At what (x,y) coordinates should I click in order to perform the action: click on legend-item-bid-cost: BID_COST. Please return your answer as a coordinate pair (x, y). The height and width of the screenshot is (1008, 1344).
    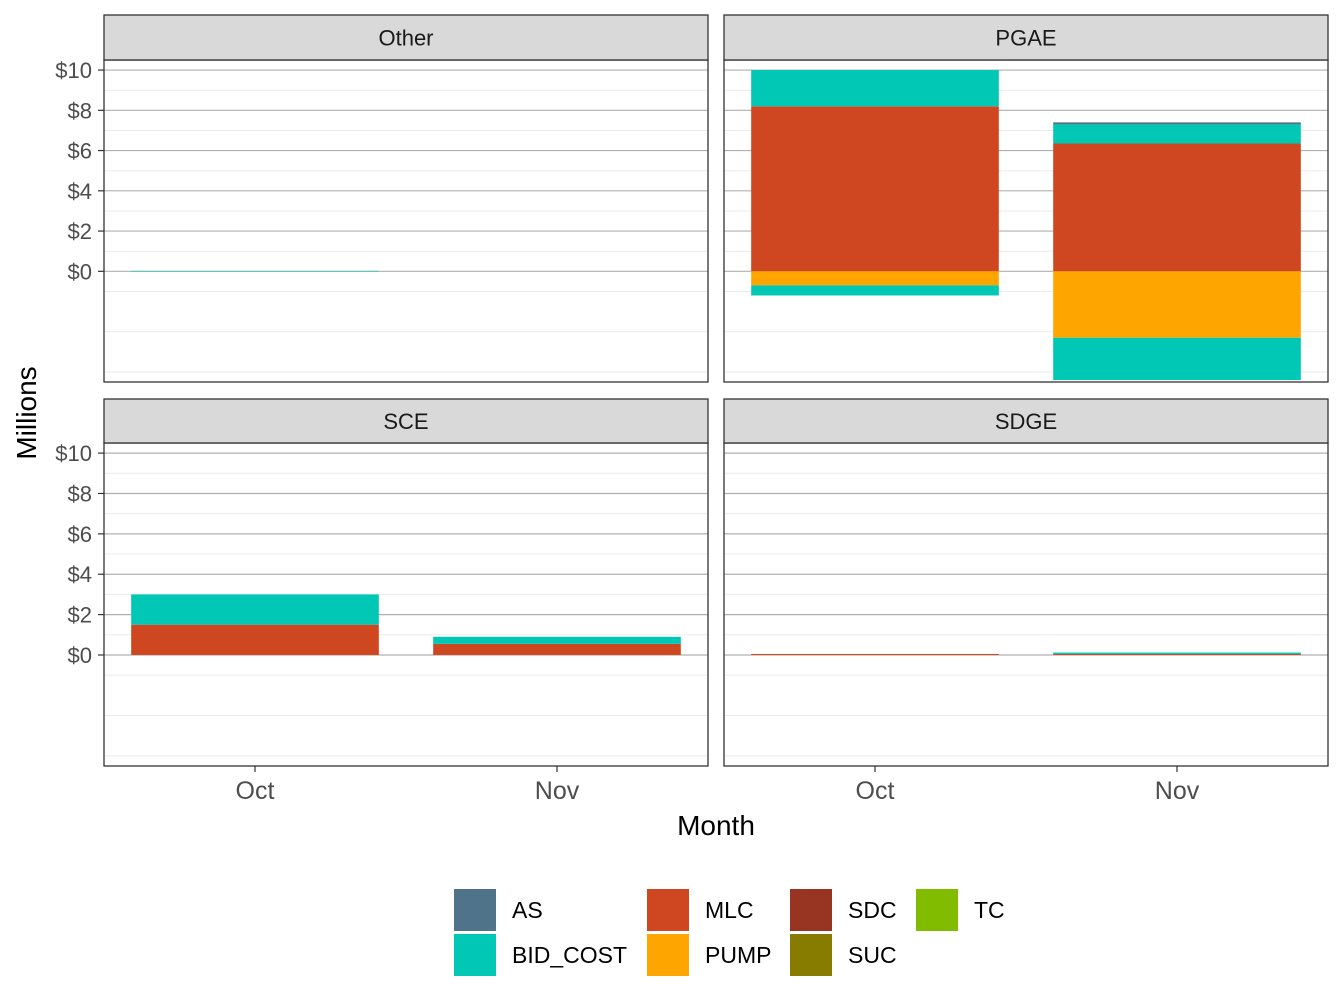
    Looking at the image, I should click on (540, 955).